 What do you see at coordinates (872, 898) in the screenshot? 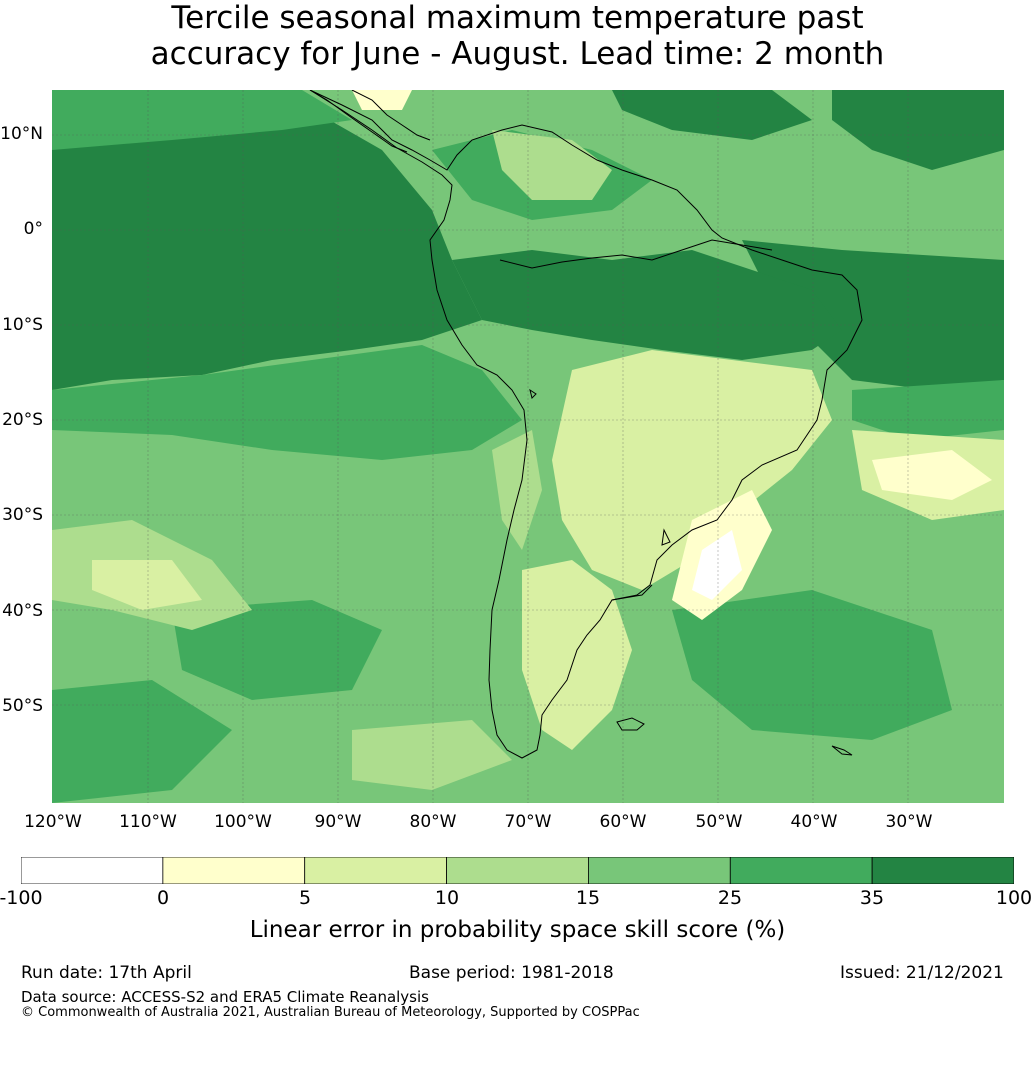
I see `colorbar-tick-35: 35` at bounding box center [872, 898].